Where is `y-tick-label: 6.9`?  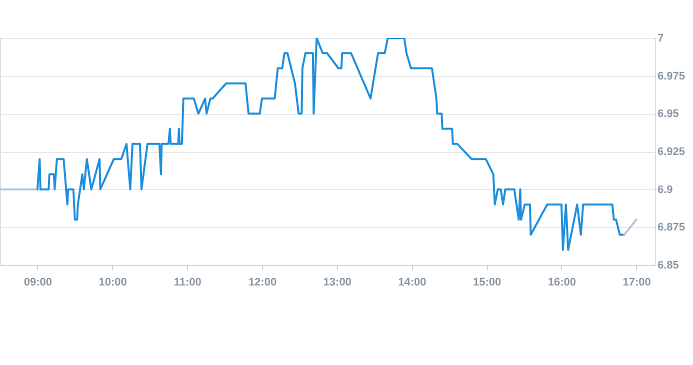 y-tick-label: 6.9 is located at coordinates (665, 190).